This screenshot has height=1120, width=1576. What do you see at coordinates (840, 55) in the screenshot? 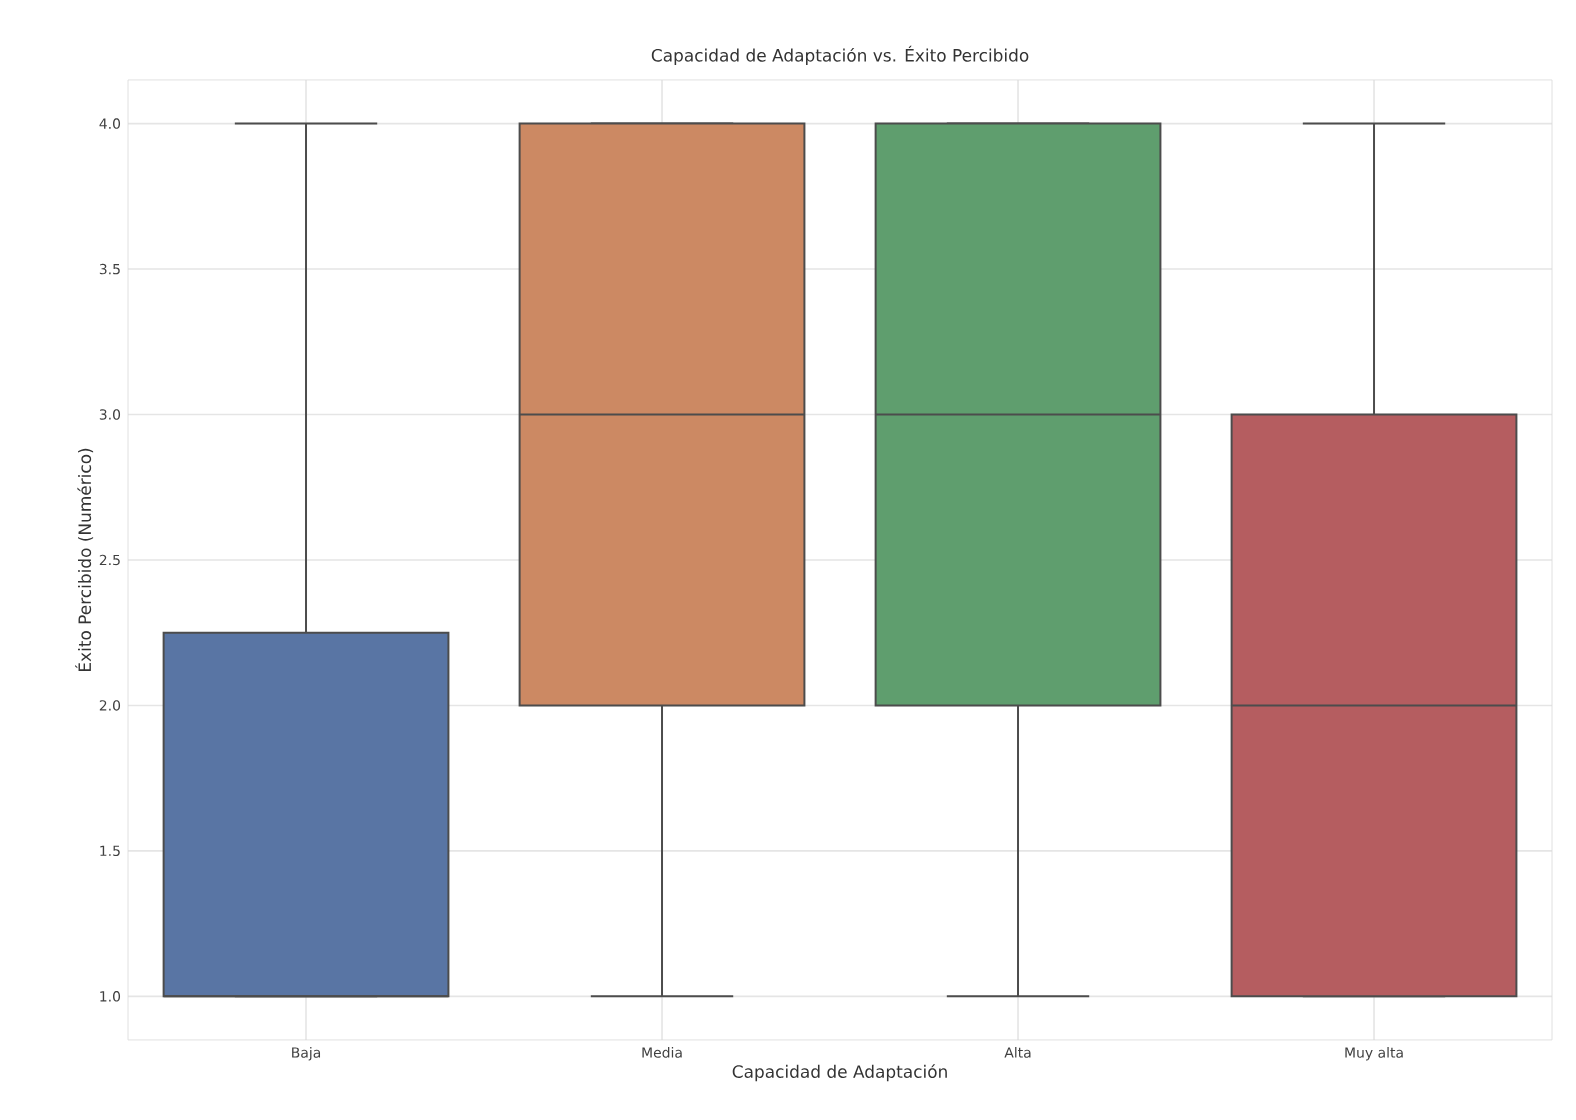
I see `chart-title: Capacidad de Adaptación vs. Éxito Percibido` at bounding box center [840, 55].